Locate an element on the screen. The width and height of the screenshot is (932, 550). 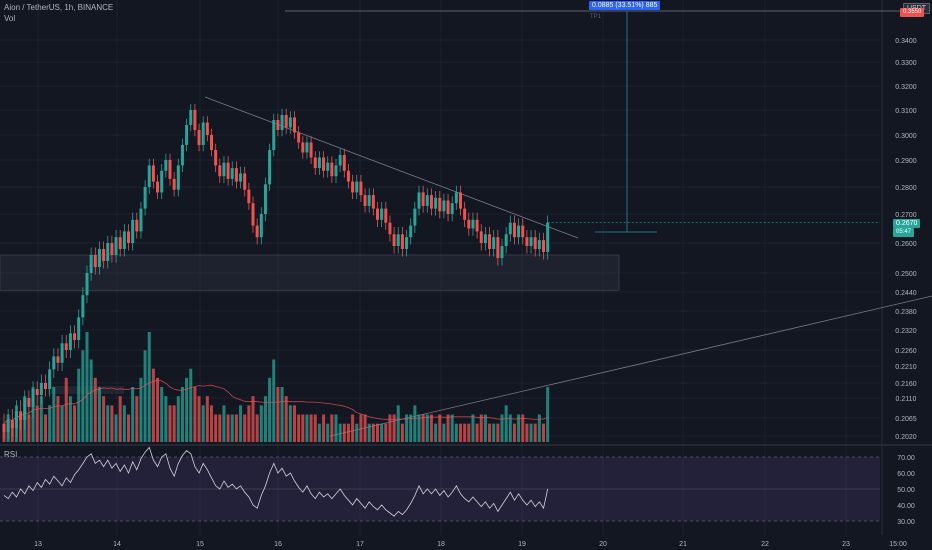
price-tick-label: 0.2065 is located at coordinates (906, 419).